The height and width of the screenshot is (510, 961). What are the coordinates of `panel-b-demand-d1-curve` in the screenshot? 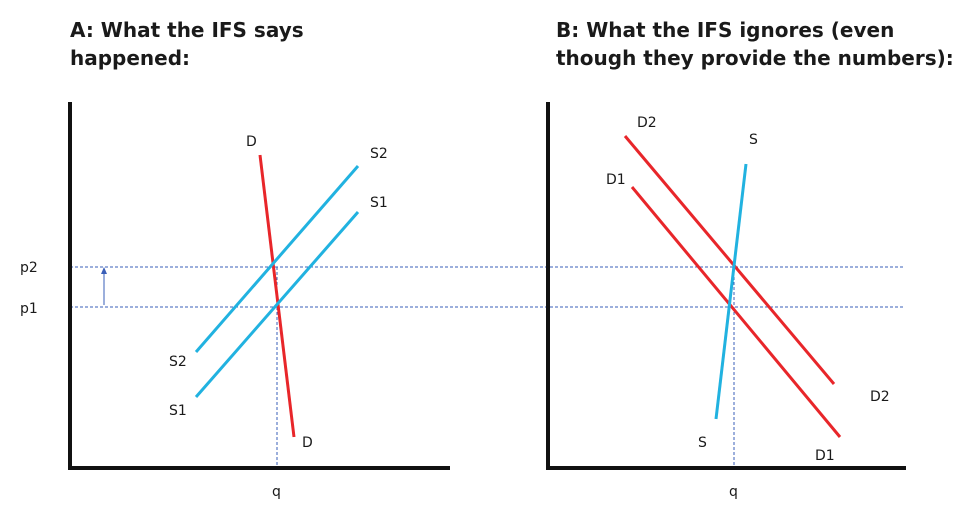 It's located at (736, 312).